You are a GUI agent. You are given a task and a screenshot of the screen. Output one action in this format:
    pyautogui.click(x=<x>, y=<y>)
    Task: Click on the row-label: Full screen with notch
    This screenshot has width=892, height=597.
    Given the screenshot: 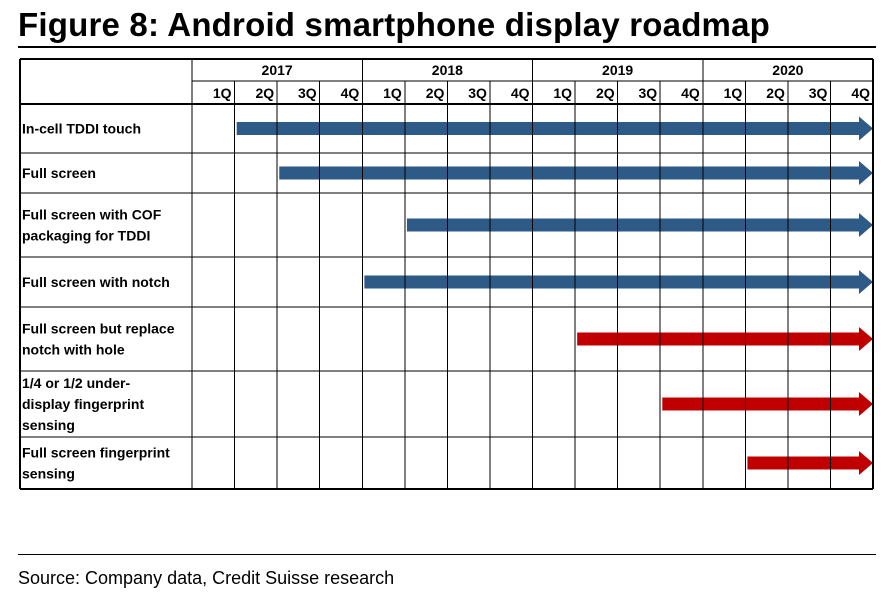 What is the action you would take?
    pyautogui.click(x=96, y=282)
    